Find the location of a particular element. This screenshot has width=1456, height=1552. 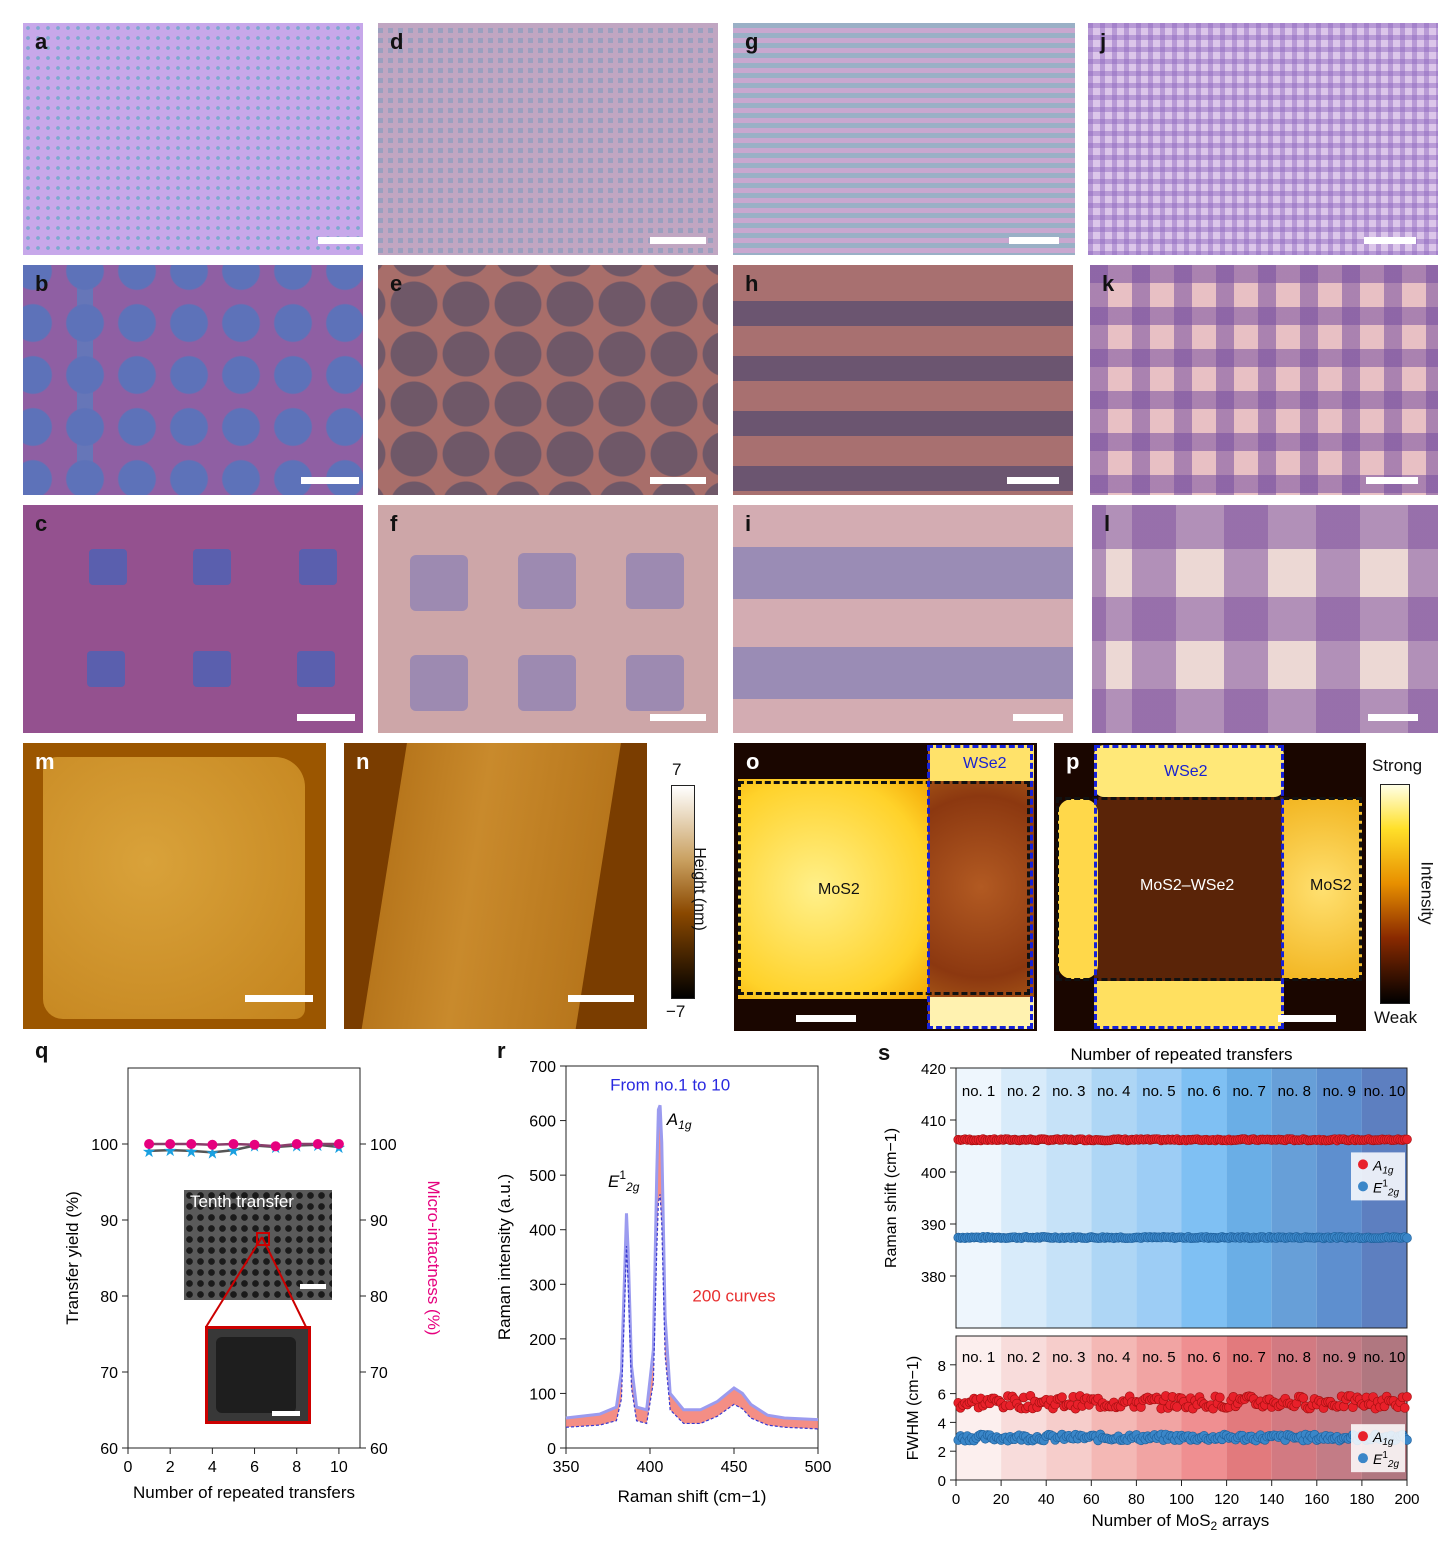

x-tick-label: 20 is located at coordinates (1001, 1499).